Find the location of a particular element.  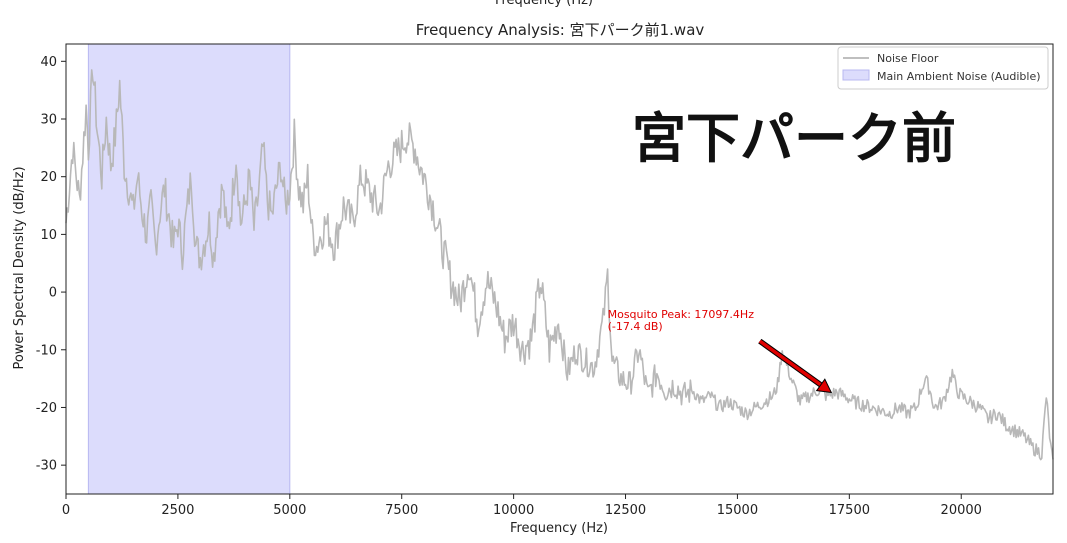

legend-box is located at coordinates (943, 68).